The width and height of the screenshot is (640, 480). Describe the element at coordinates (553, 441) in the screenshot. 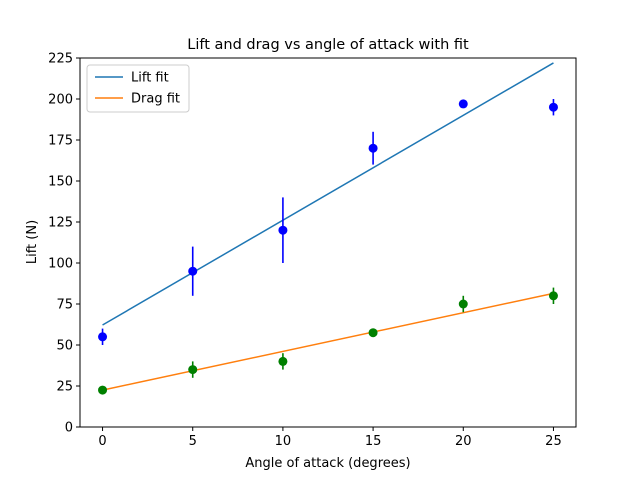

I see `x-tick-label: 25` at that location.